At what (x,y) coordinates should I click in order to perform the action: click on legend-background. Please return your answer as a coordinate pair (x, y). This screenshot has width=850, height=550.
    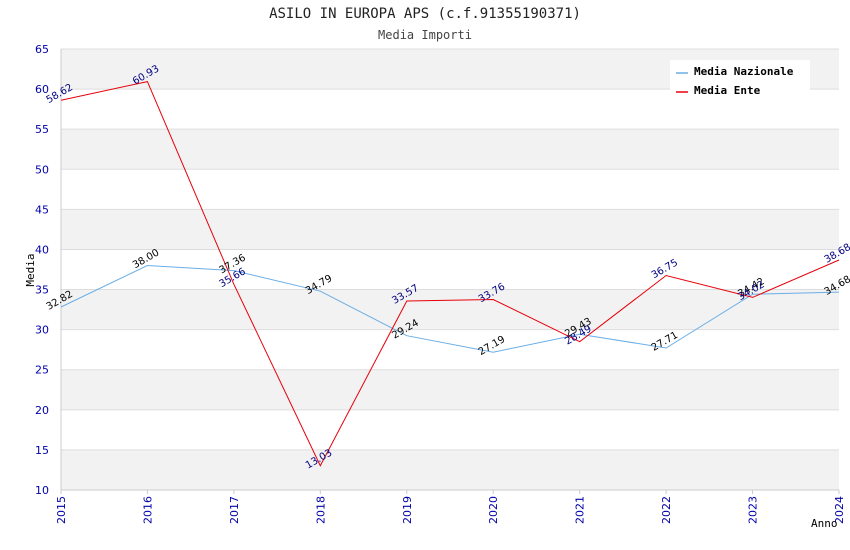
    Looking at the image, I should click on (740, 81).